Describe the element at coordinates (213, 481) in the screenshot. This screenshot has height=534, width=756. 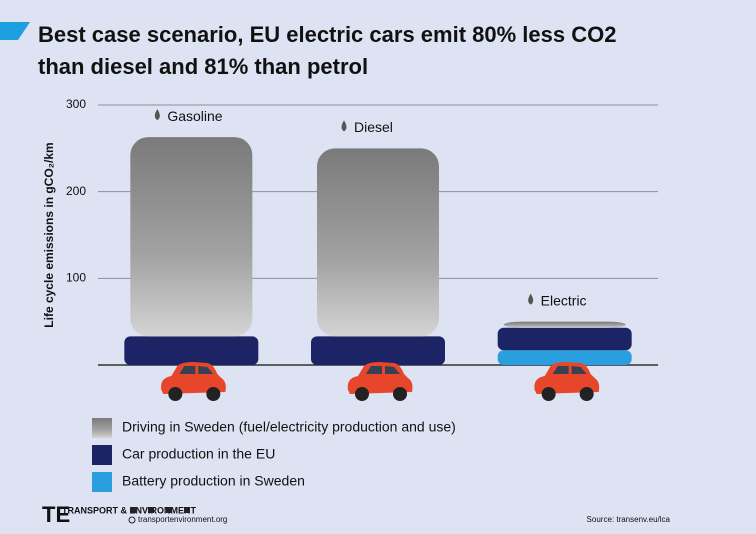
I see `legend-label: Battery production in Sweden` at that location.